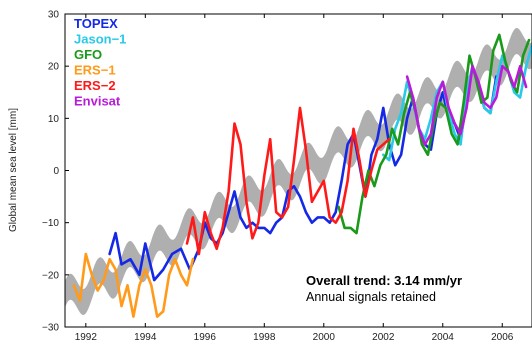  What do you see at coordinates (13, 170) in the screenshot?
I see `y-axis-label: Global mean sea level [mm]` at bounding box center [13, 170].